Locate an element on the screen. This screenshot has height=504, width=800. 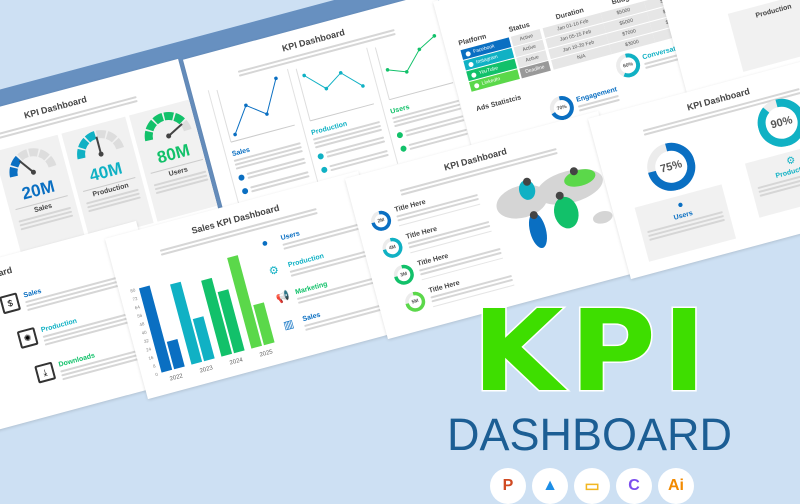
donut-item: 90% ⚙ Production is located at coordinates (765, 153).